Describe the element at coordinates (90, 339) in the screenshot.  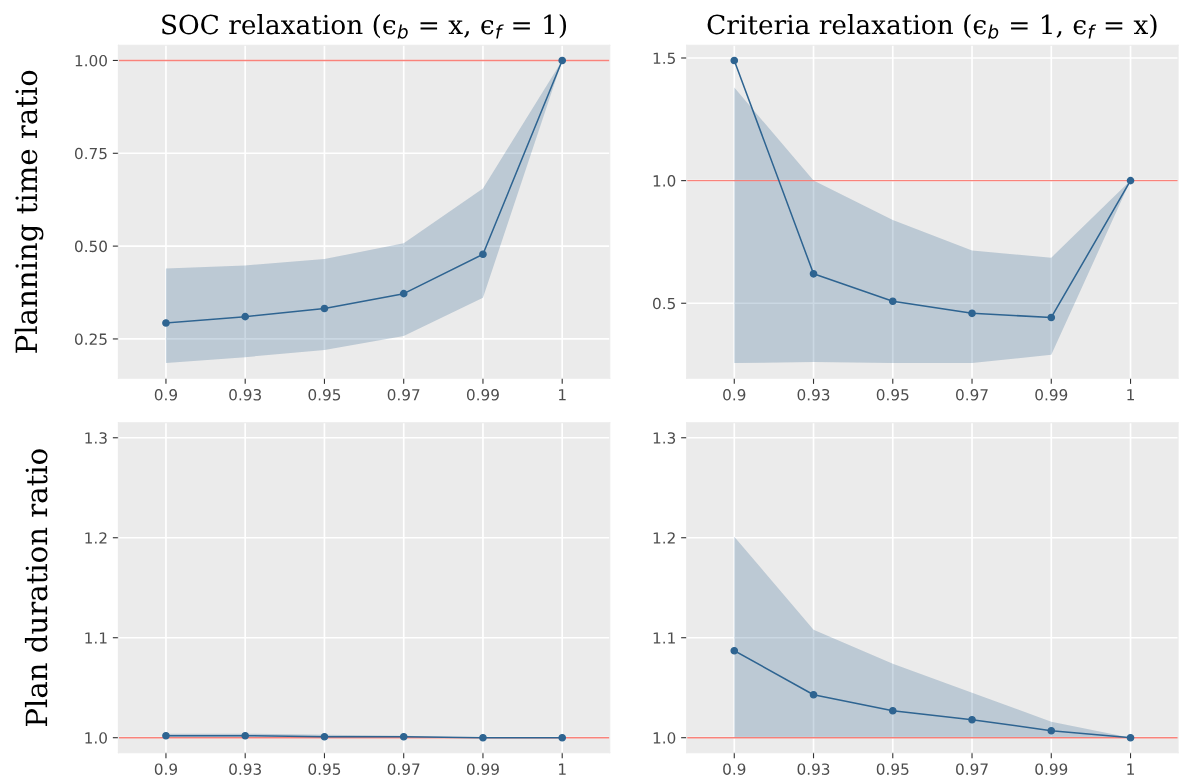
I see `y-tick-label: 0.25` at that location.